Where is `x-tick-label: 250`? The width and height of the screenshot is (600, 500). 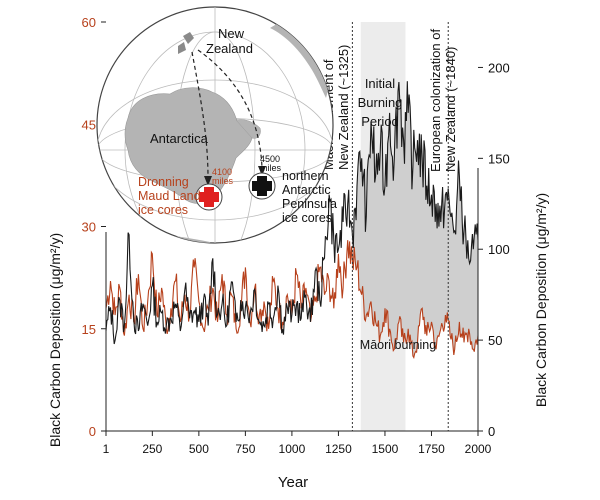
x-tick-label: 250 is located at coordinates (152, 449).